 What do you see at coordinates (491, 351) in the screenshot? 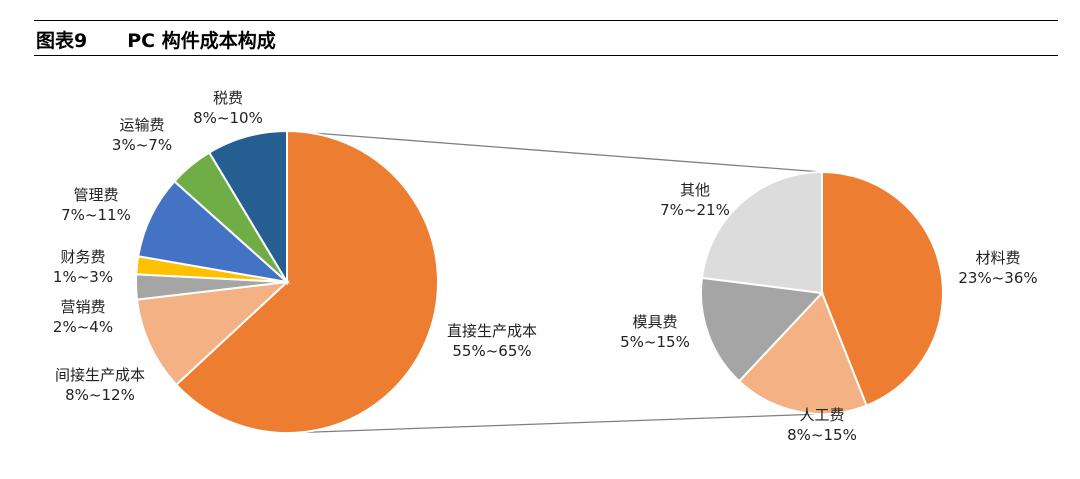
I see `main-slice-range: 55%~65%` at bounding box center [491, 351].